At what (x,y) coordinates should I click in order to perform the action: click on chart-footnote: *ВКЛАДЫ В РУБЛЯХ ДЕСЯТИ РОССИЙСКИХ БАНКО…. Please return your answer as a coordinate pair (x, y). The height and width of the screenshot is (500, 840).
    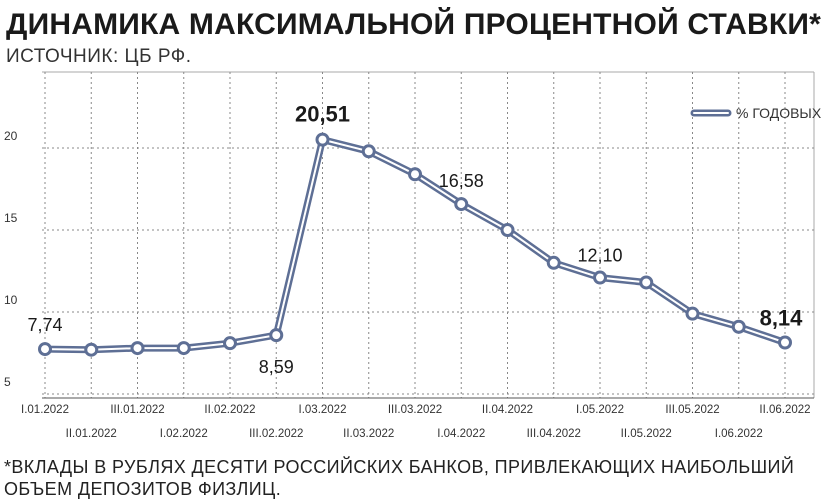
    Looking at the image, I should click on (399, 478).